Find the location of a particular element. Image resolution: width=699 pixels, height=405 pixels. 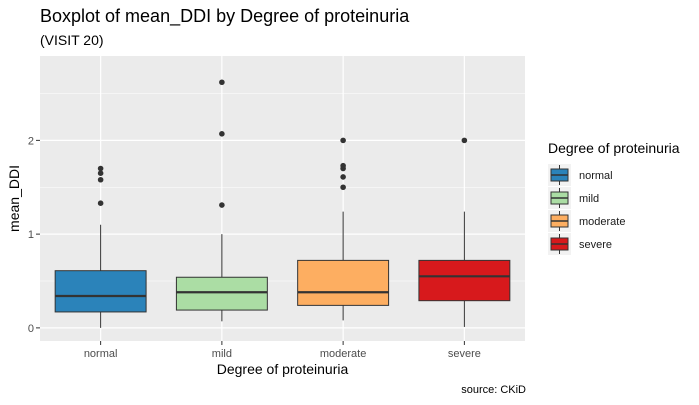

x-tick-label: moderate is located at coordinates (343, 354).